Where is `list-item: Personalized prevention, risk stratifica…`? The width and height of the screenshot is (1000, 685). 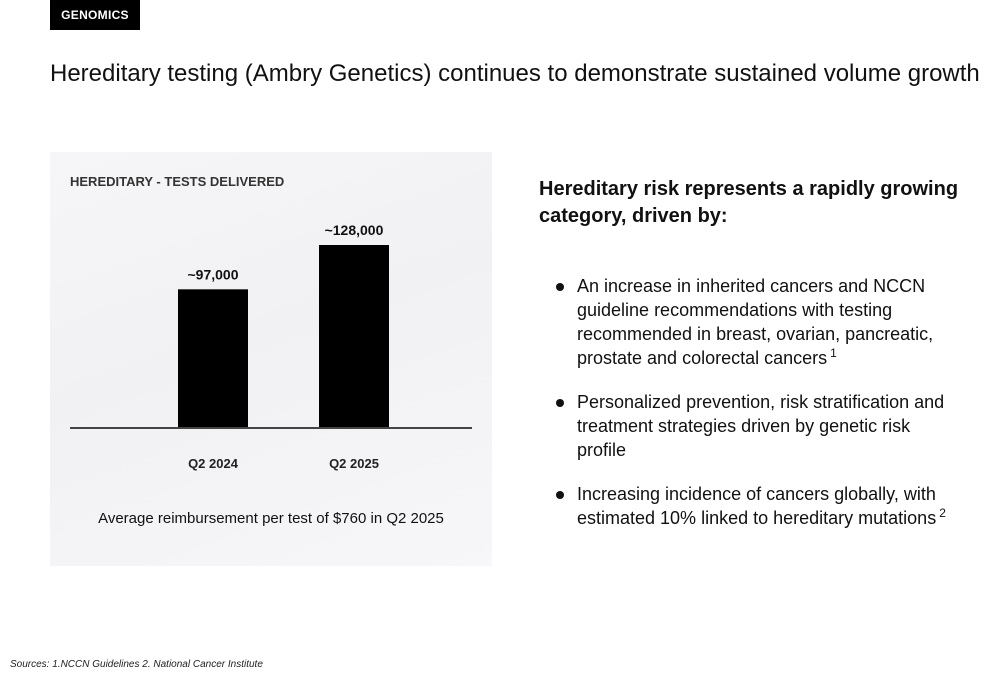 list-item: Personalized prevention, risk stratifica… is located at coordinates (749, 426).